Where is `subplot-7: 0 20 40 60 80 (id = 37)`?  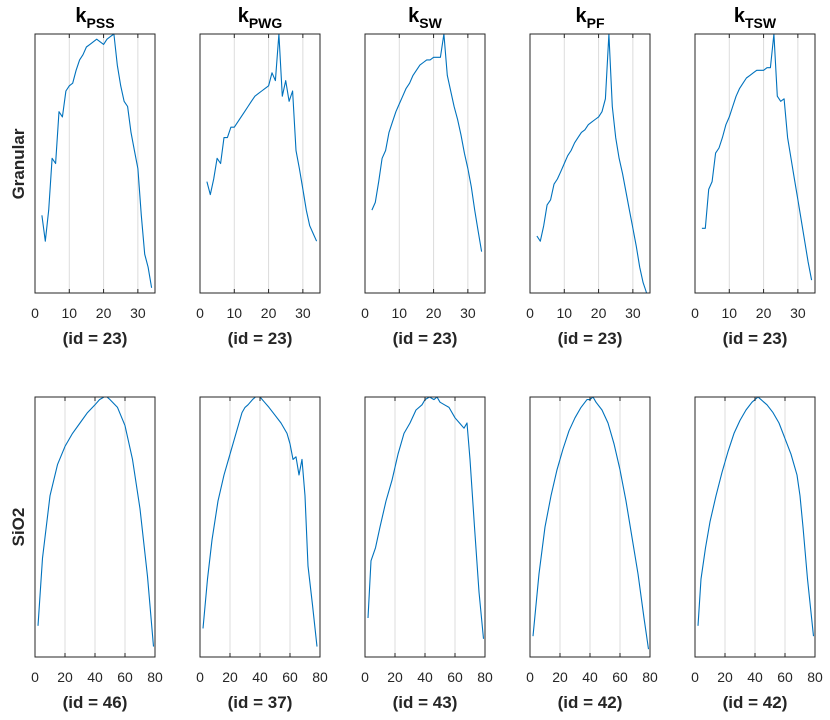 subplot-7: 0 20 40 60 80 (id = 37) is located at coordinates (262, 554).